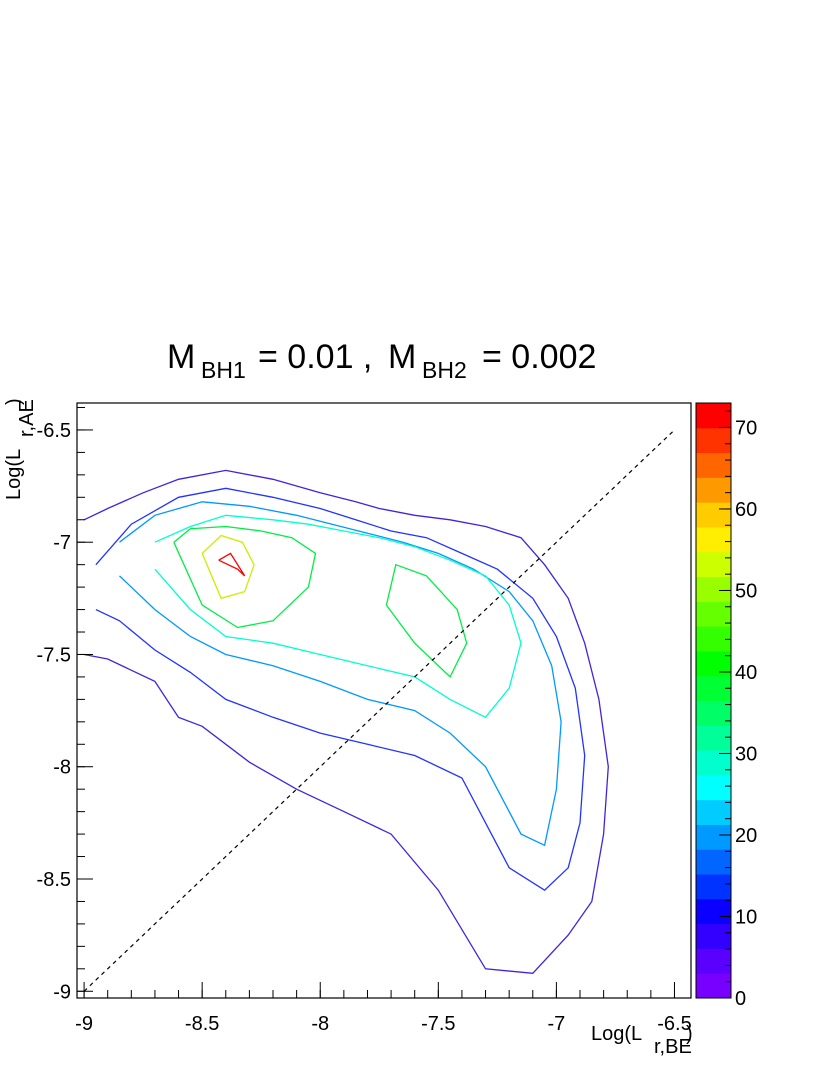  What do you see at coordinates (54, 880) in the screenshot?
I see `y-tick-label: -8.5` at bounding box center [54, 880].